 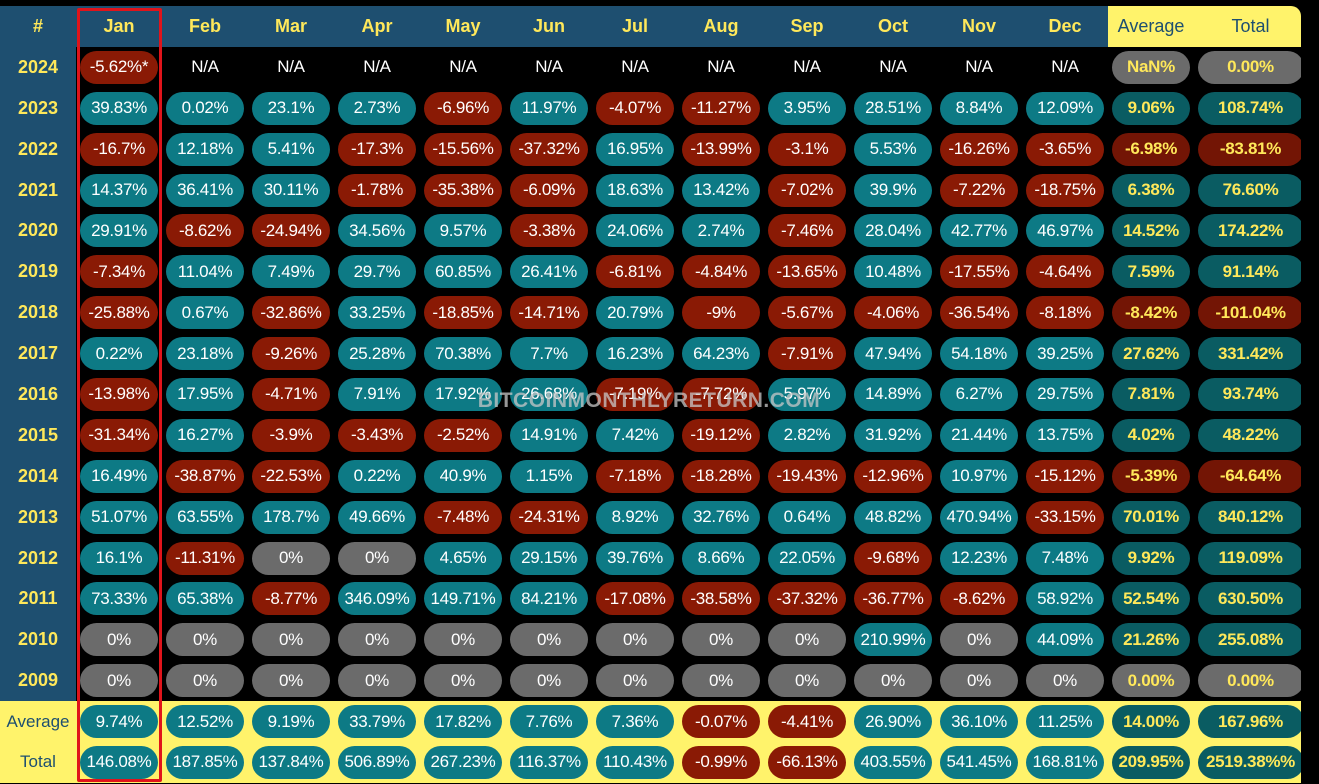 I want to click on return-value: -16.26%, so click(x=979, y=149).